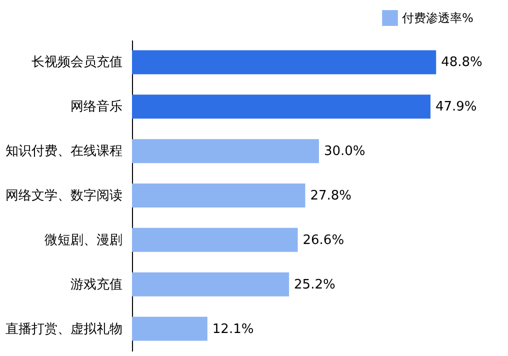 The width and height of the screenshot is (508, 356). I want to click on y-tick-label: 知识付费、在线课程, so click(64, 152).